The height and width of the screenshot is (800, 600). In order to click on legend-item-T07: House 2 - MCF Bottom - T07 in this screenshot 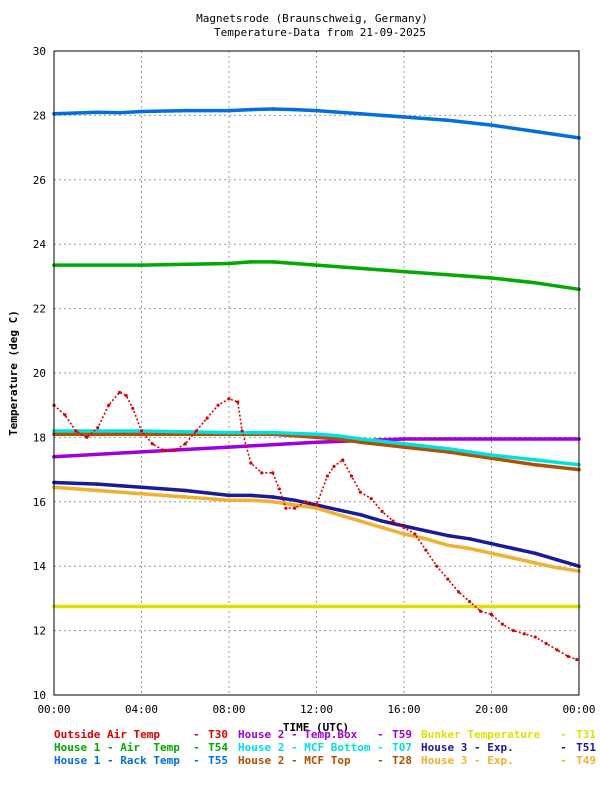, I will do `click(325, 747)`.